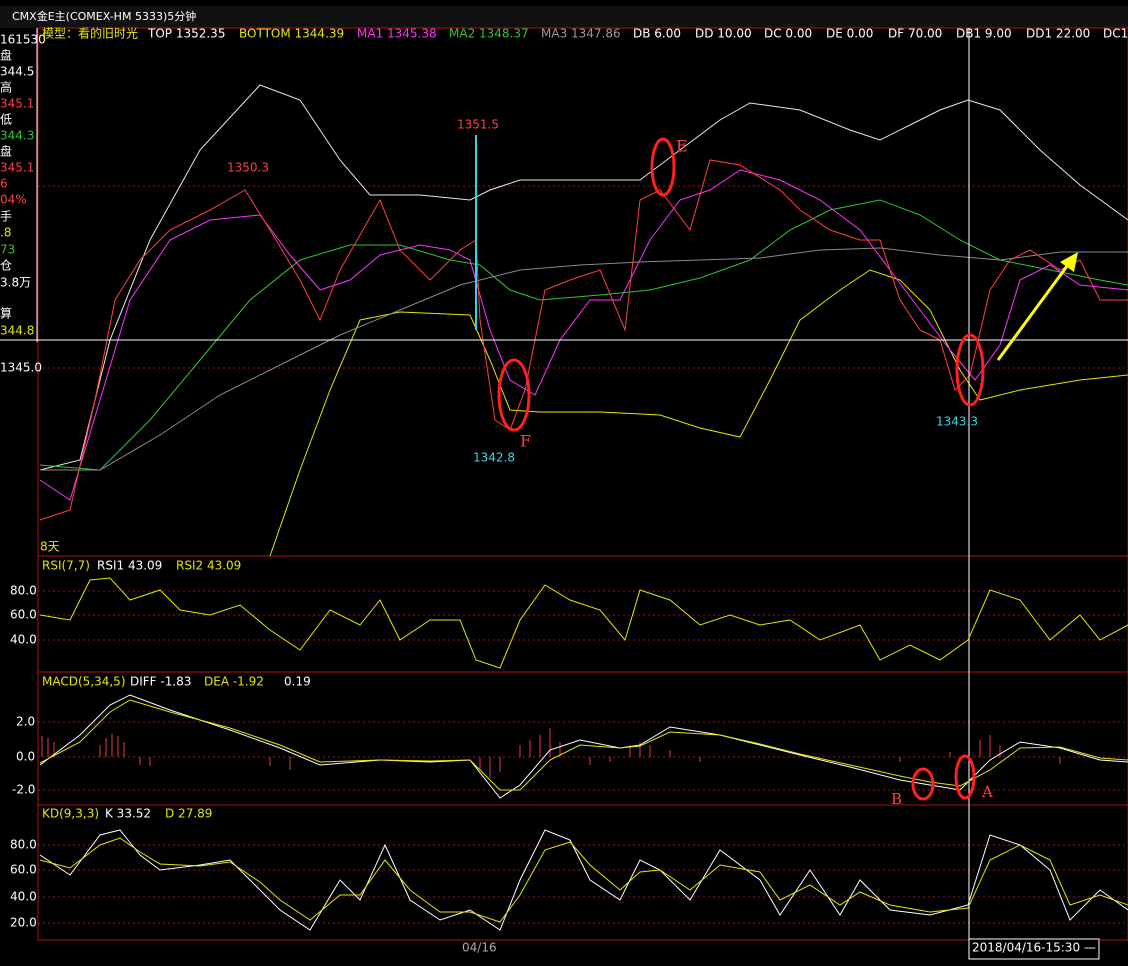  What do you see at coordinates (15, 283) in the screenshot?
I see `info-item: 3.8万` at bounding box center [15, 283].